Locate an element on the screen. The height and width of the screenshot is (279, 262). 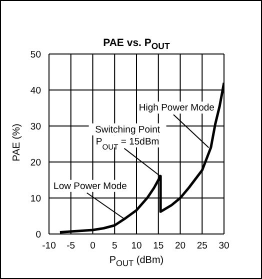
y-tick-label: 40 is located at coordinates (35, 90).